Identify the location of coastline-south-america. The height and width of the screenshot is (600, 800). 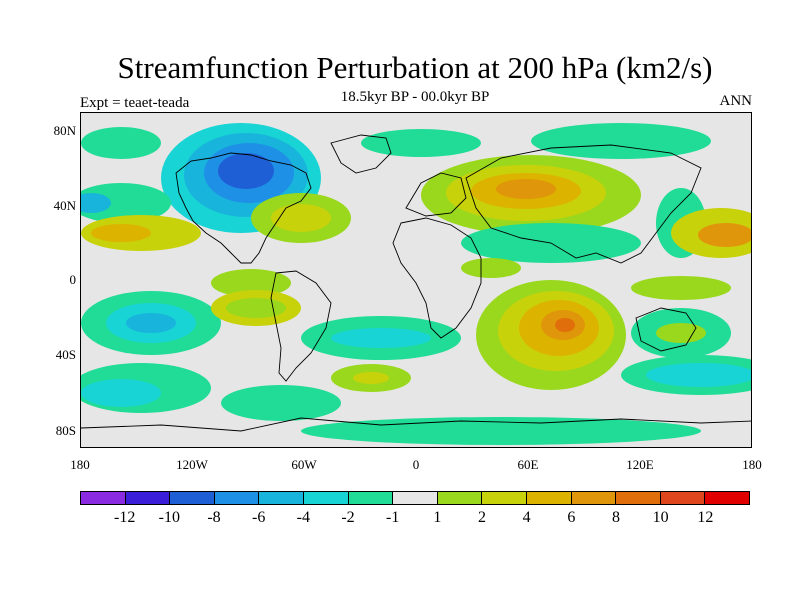
(301, 326).